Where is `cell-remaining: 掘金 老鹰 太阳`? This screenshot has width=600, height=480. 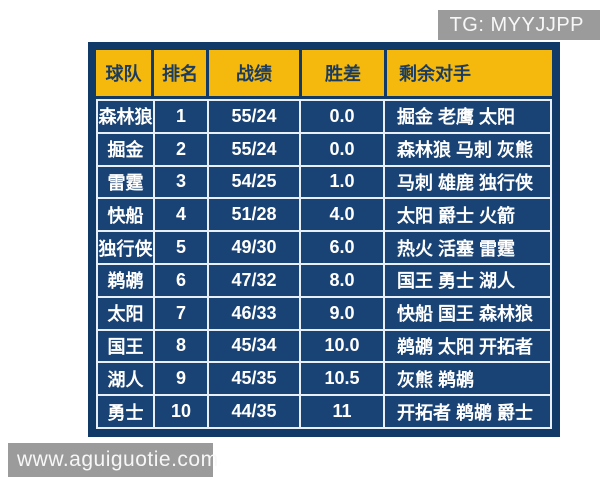
cell-remaining: 掘金 老鹰 太阳 is located at coordinates (467, 116).